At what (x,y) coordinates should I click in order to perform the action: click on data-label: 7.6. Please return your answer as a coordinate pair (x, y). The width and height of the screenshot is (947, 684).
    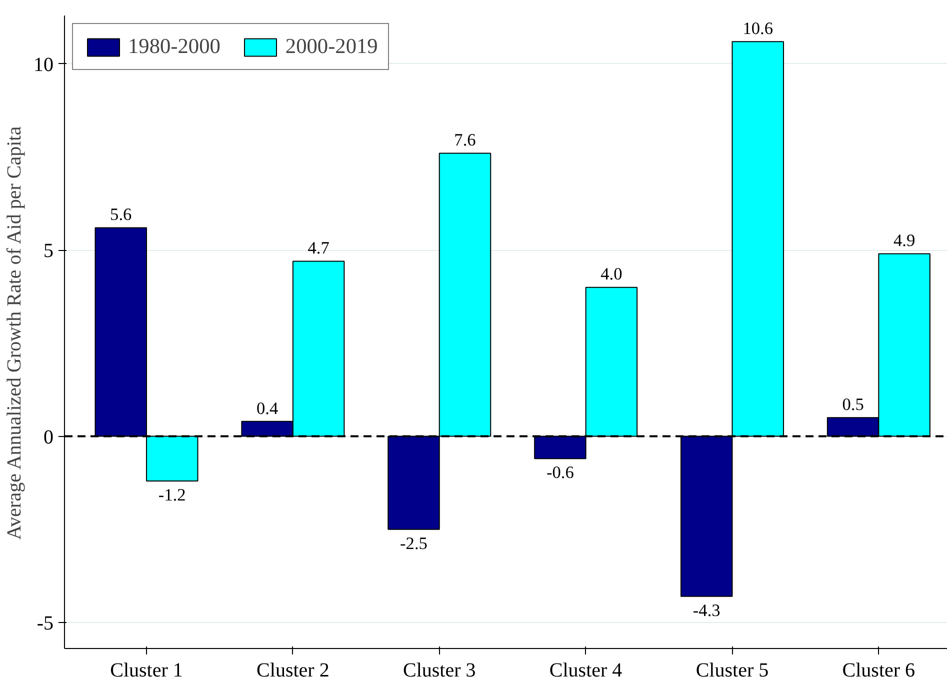
    Looking at the image, I should click on (465, 140).